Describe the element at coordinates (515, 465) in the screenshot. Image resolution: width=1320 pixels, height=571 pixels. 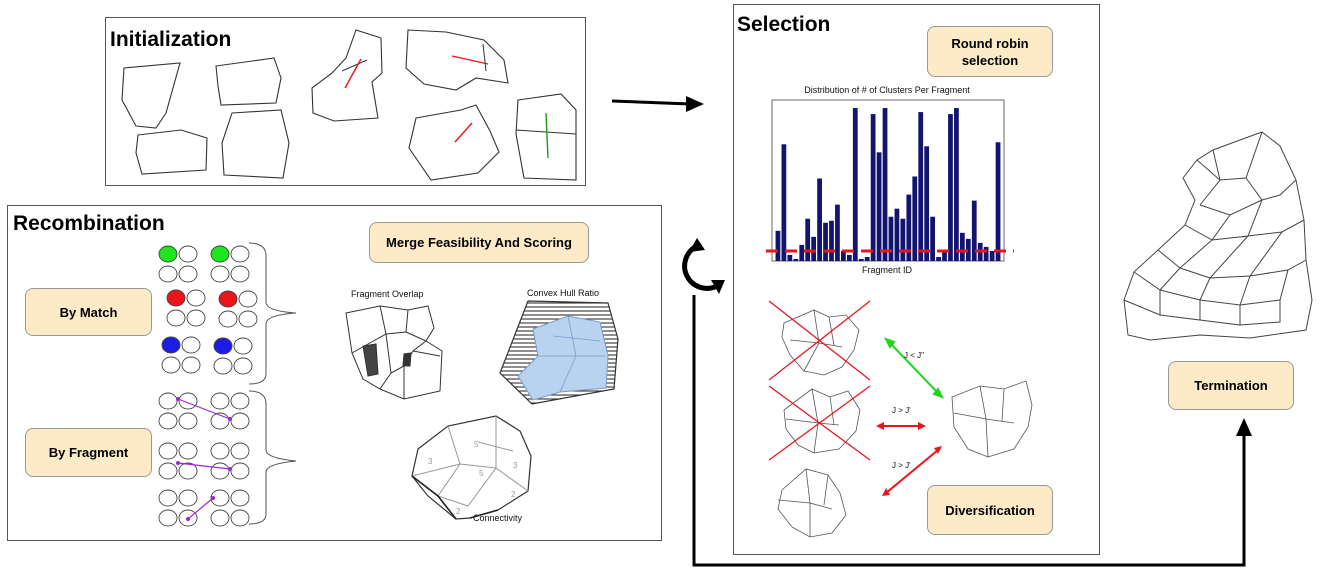
I see `conn-num-4: 3` at that location.